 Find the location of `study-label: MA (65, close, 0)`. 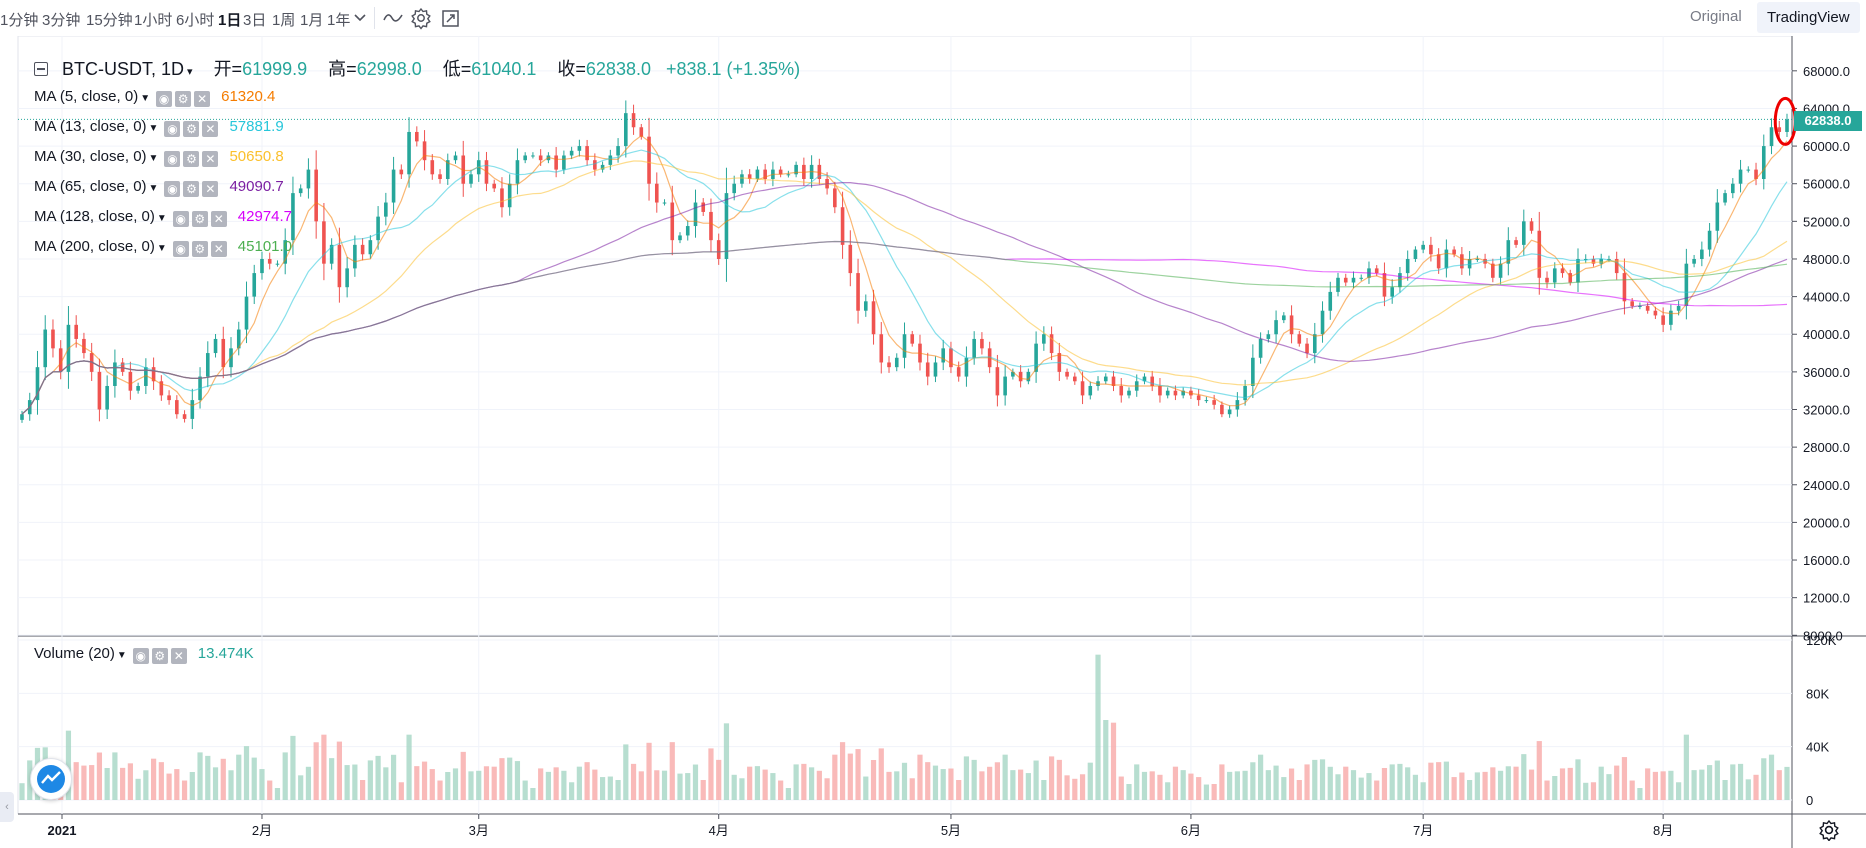

study-label: MA (65, close, 0) is located at coordinates (90, 186).